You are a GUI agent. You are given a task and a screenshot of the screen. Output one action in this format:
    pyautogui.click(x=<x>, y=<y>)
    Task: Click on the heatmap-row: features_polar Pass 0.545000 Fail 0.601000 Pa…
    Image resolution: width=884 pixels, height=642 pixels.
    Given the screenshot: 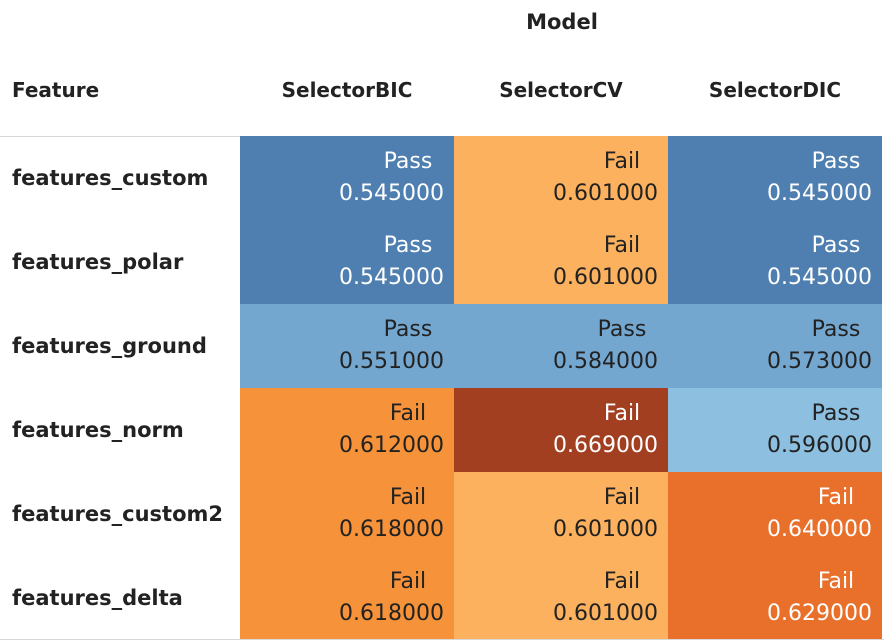 What is the action you would take?
    pyautogui.click(x=442, y=262)
    